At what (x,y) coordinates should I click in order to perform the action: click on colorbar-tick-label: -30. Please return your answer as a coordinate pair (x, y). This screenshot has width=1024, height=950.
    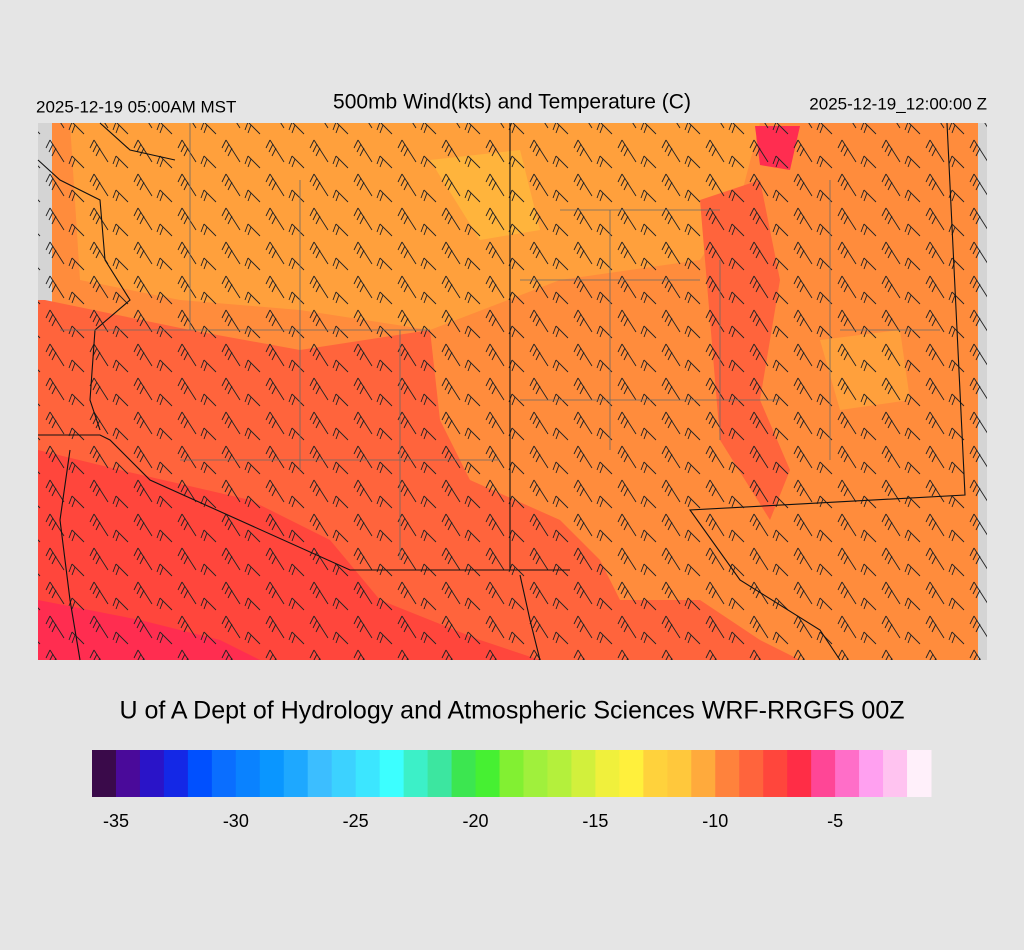
    Looking at the image, I should click on (236, 821).